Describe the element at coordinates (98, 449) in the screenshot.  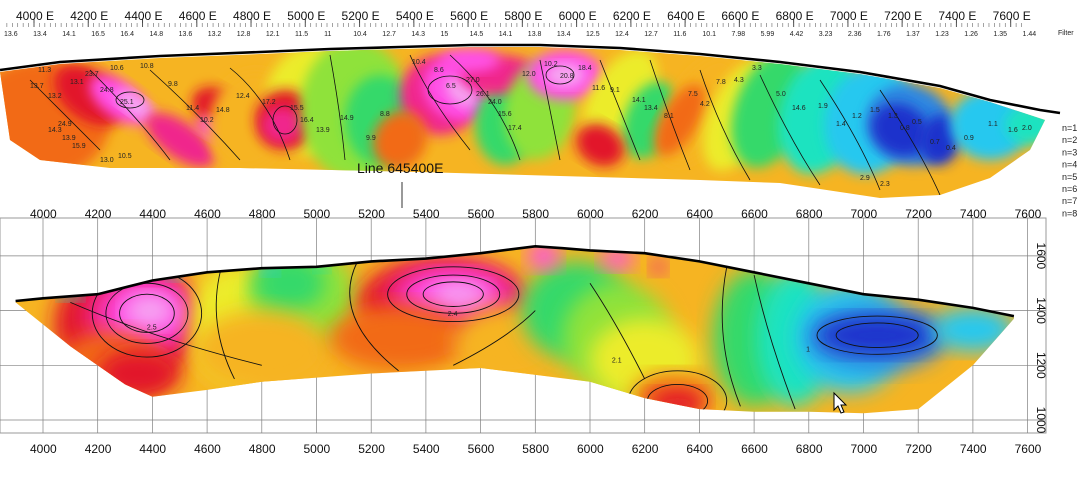
I see `inversion-x-tick-label-bottom: 4200` at that location.